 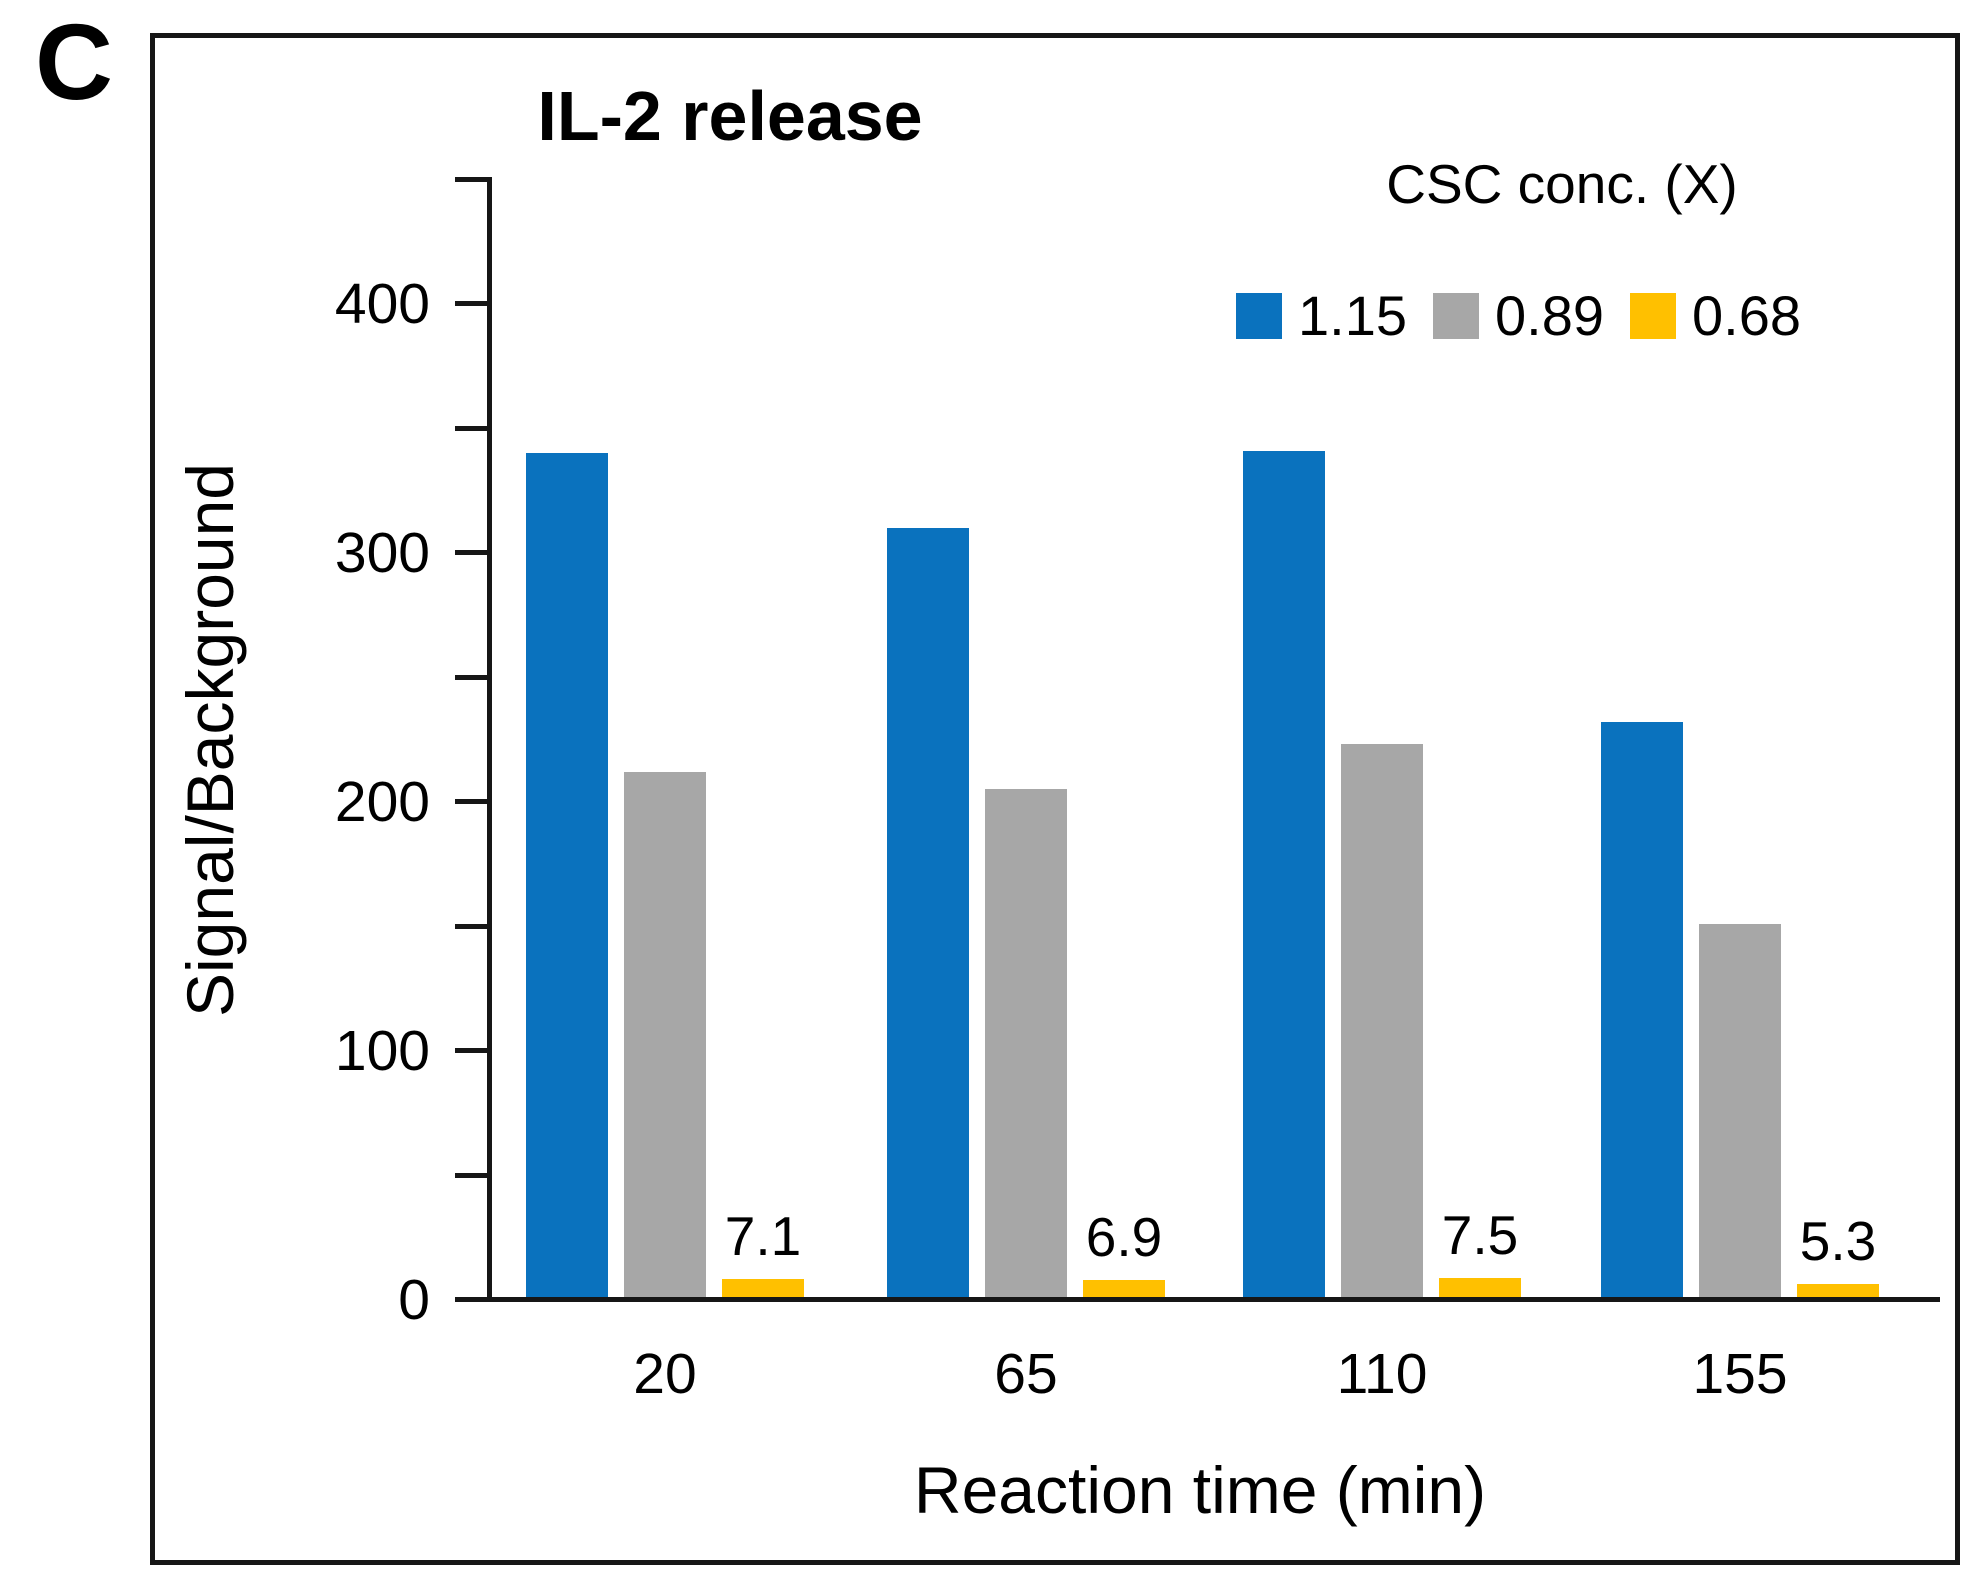 What do you see at coordinates (665, 1374) in the screenshot?
I see `x-category-label: 20` at bounding box center [665, 1374].